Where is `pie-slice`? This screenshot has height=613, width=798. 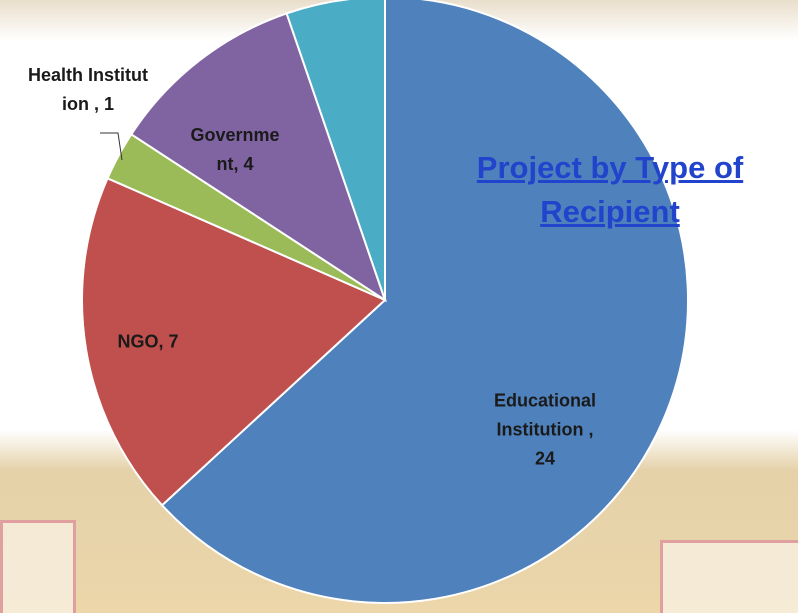 pie-slice is located at coordinates (335, 150).